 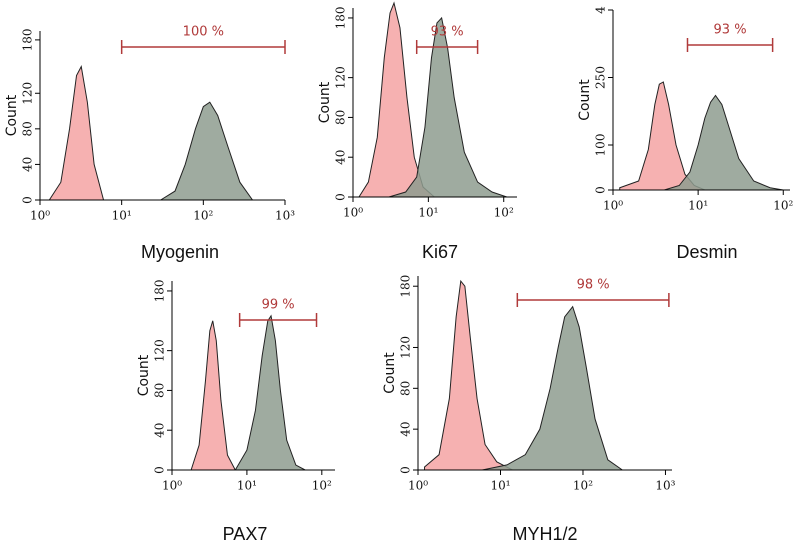 I want to click on y-tick-label: 250, so click(x=601, y=77).